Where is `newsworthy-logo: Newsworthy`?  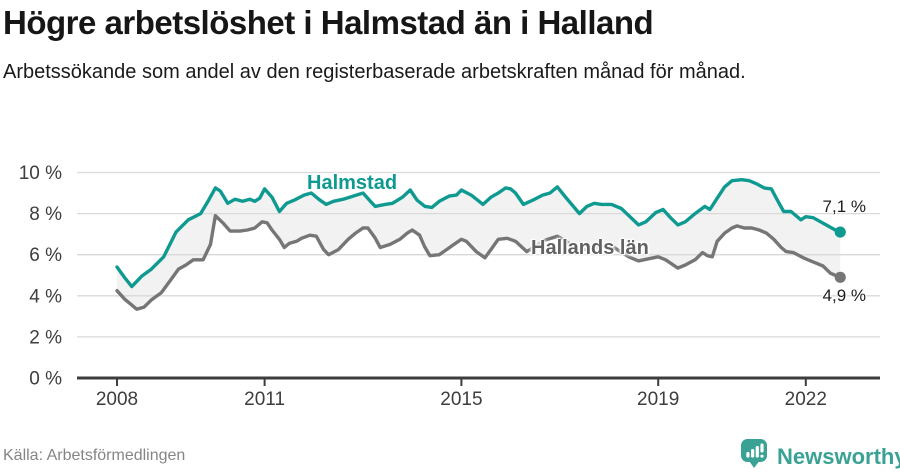
newsworthy-logo: Newsworthy is located at coordinates (820, 456).